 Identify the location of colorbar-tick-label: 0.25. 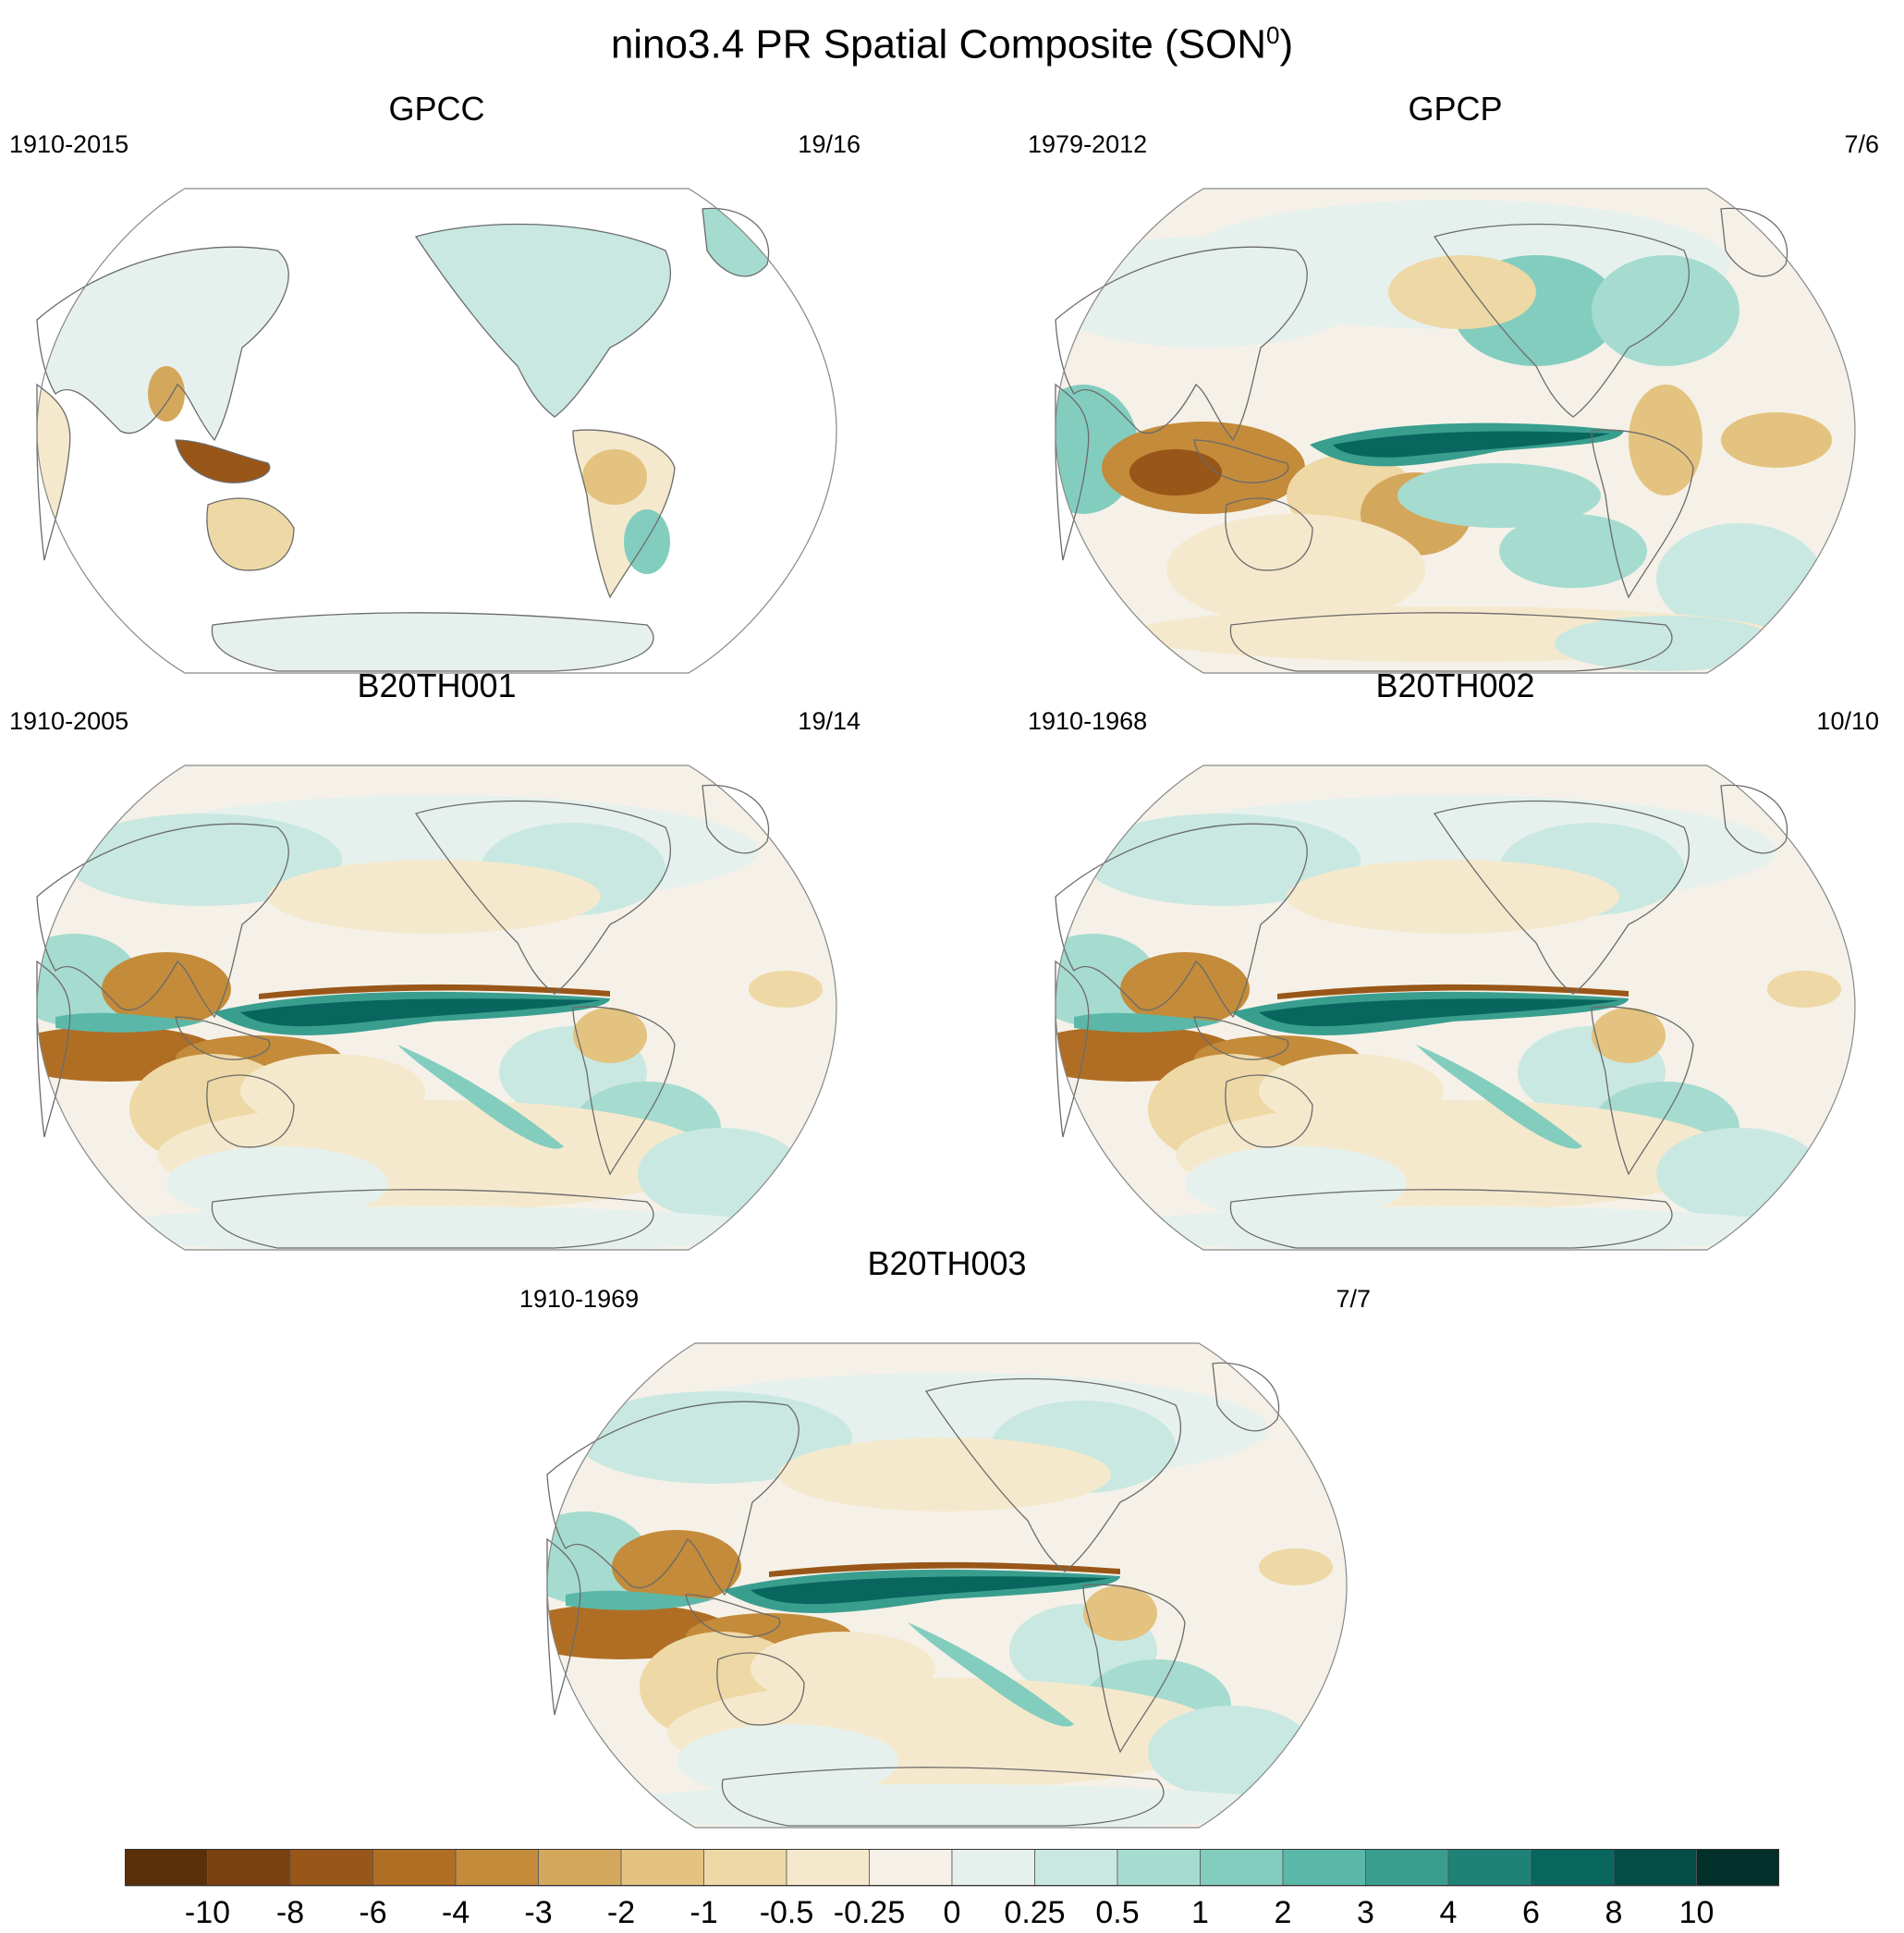
(1034, 1912).